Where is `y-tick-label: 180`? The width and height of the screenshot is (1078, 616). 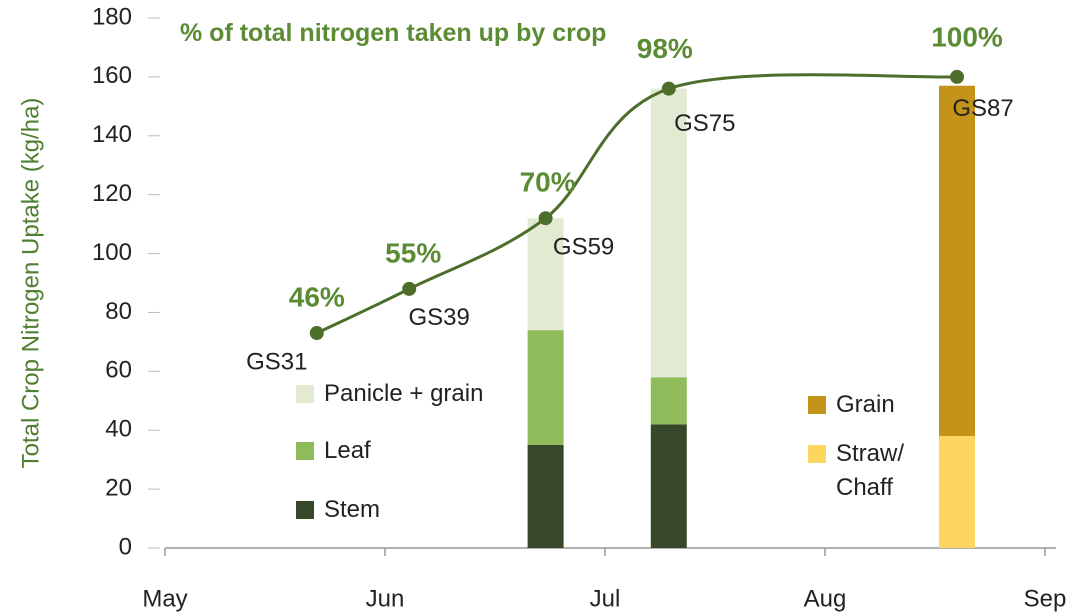 y-tick-label: 180 is located at coordinates (112, 16).